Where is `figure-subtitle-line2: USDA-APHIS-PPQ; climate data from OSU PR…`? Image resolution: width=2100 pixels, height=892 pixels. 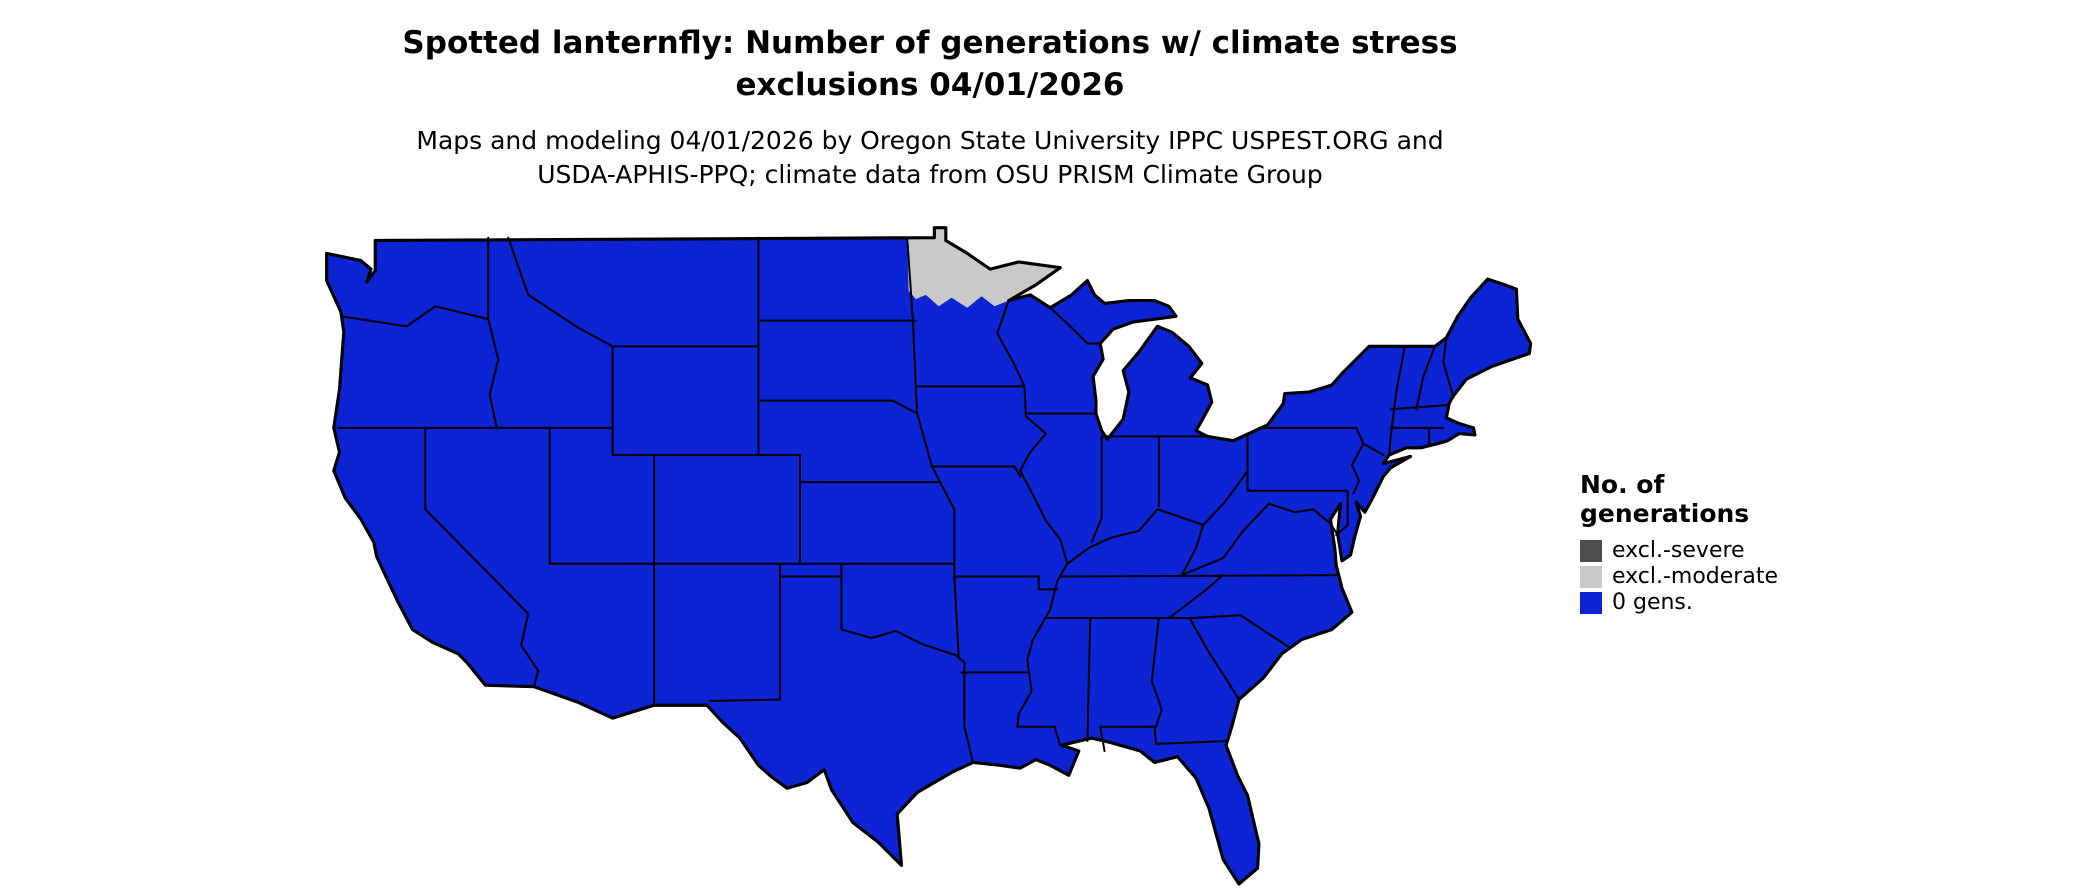
figure-subtitle-line2: USDA-APHIS-PPQ; climate data from OSU PR… is located at coordinates (930, 174).